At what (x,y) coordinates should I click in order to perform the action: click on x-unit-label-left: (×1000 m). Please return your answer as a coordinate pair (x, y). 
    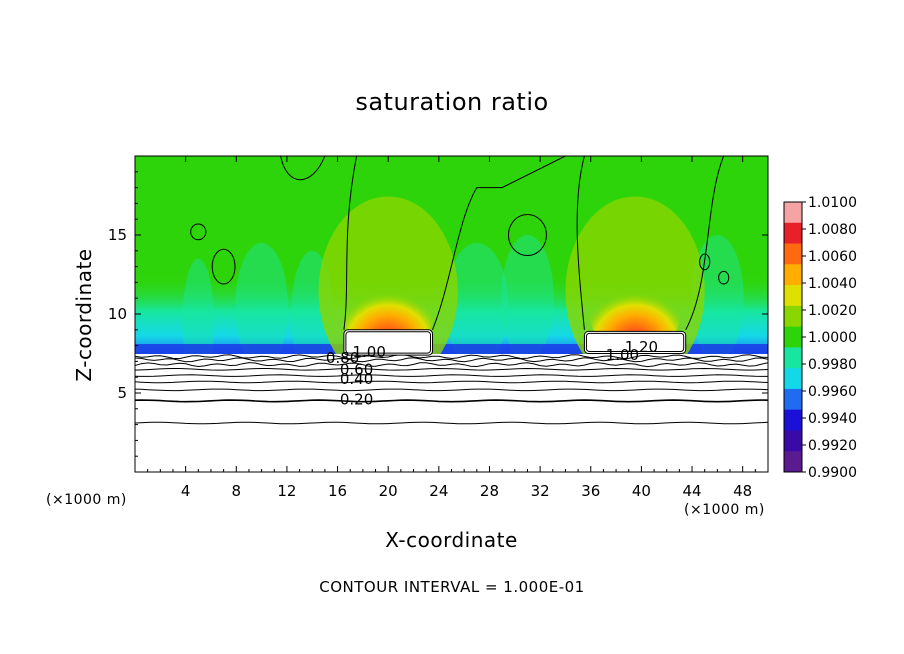
    Looking at the image, I should click on (86, 500).